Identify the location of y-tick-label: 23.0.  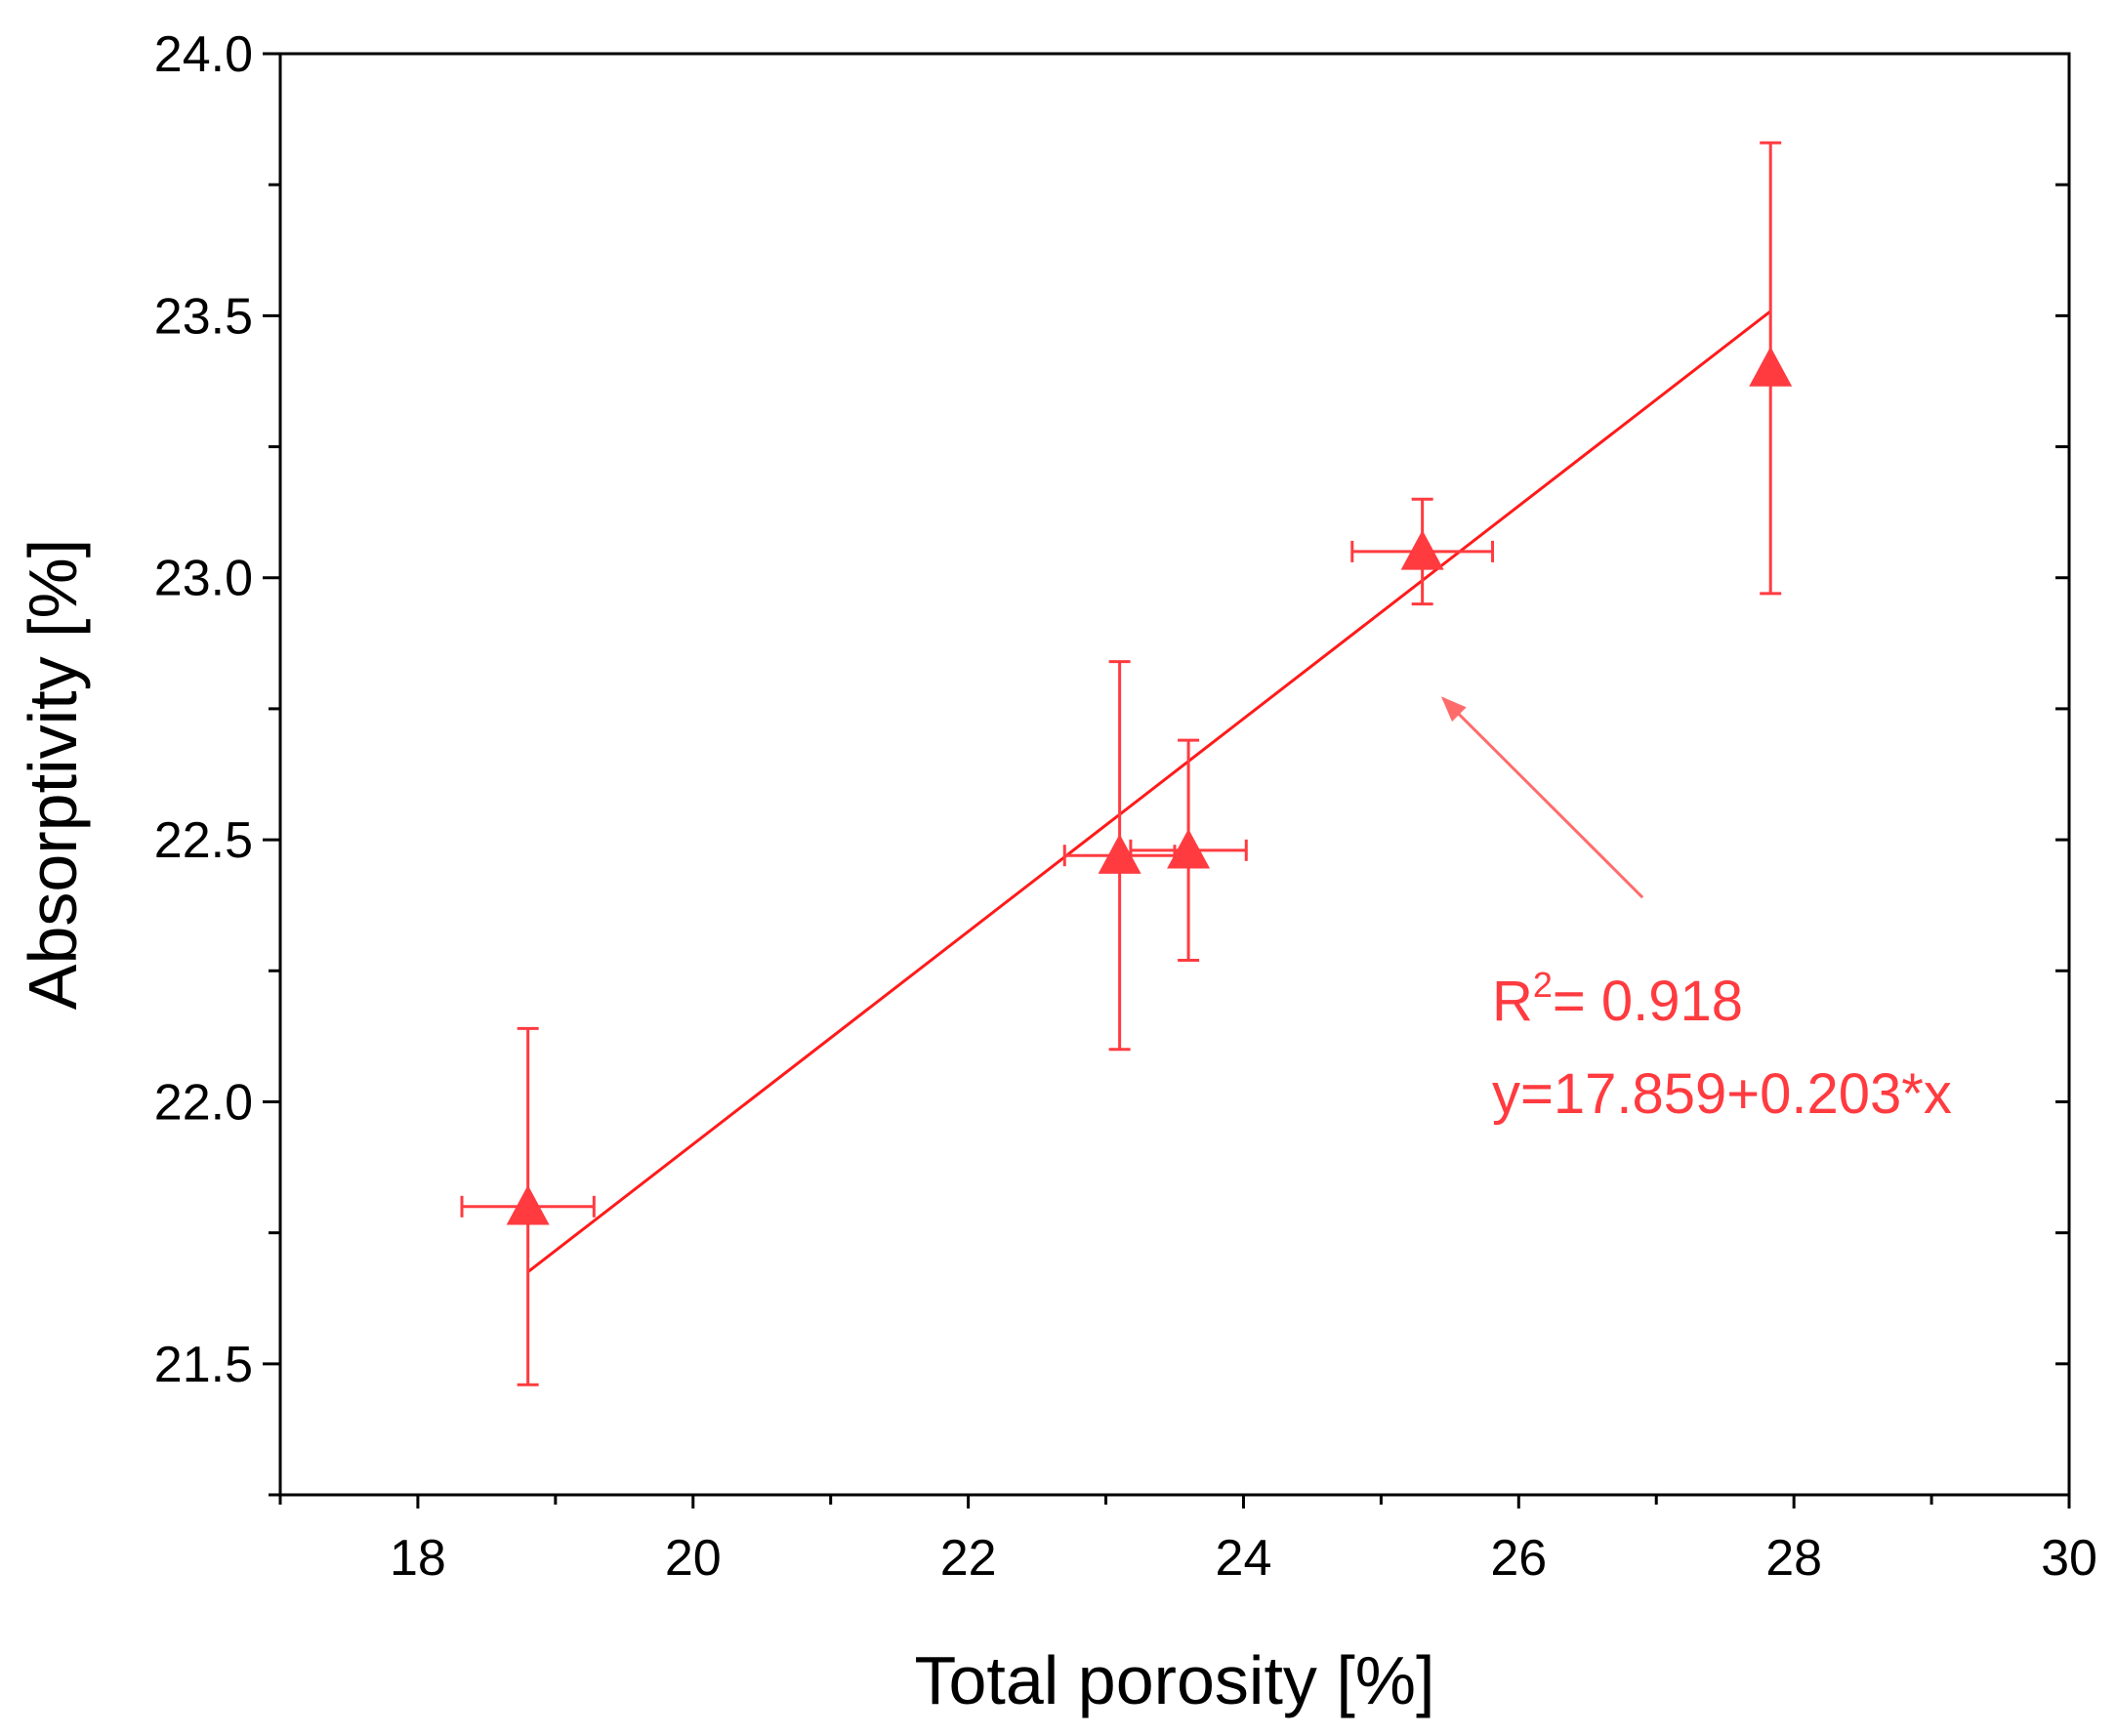
(203, 579).